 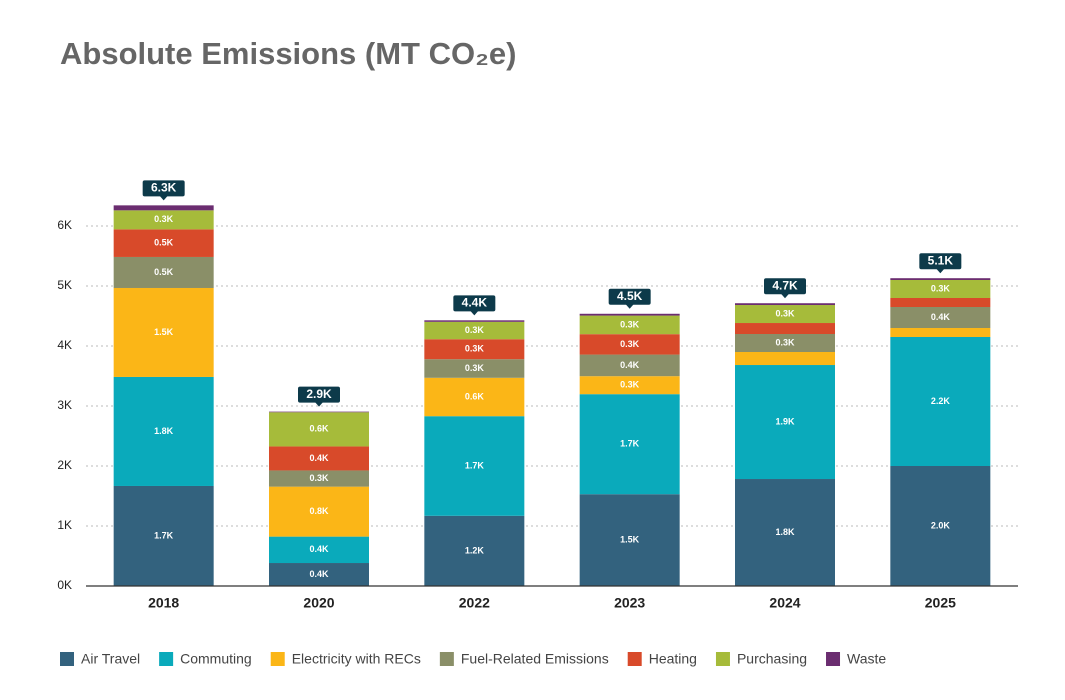 I want to click on data-label: 1.9K, so click(x=785, y=421).